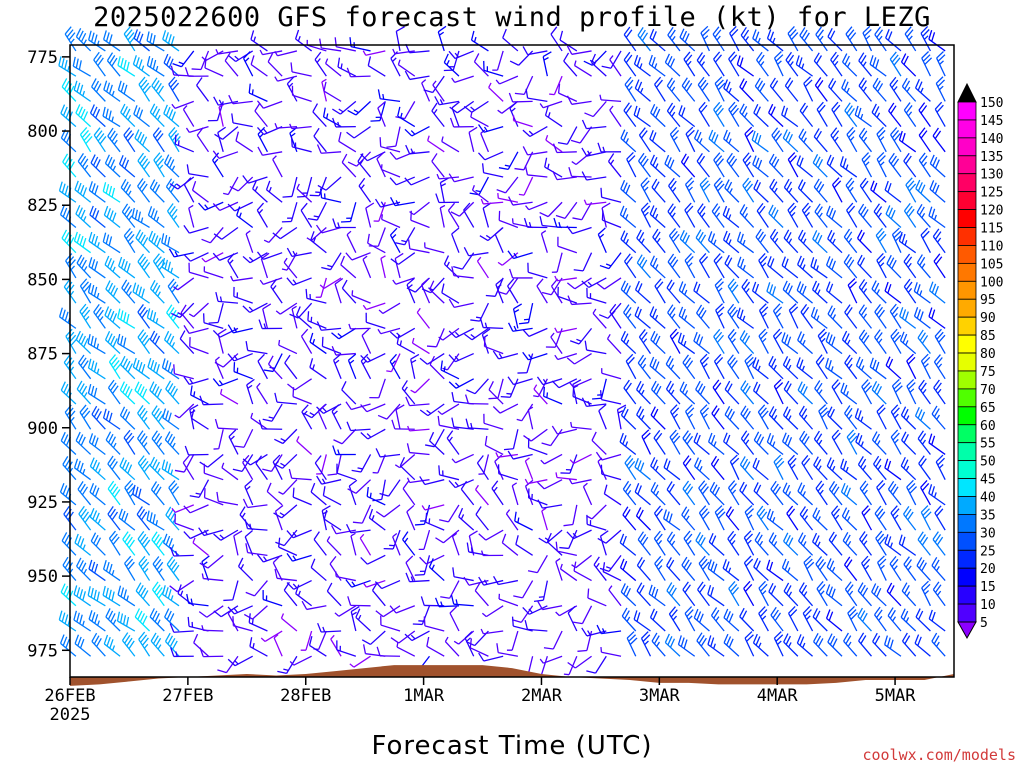 Image resolution: width=1024 pixels, height=768 pixels. Describe the element at coordinates (939, 755) in the screenshot. I see `credit-link: coolwx.com/models` at that location.